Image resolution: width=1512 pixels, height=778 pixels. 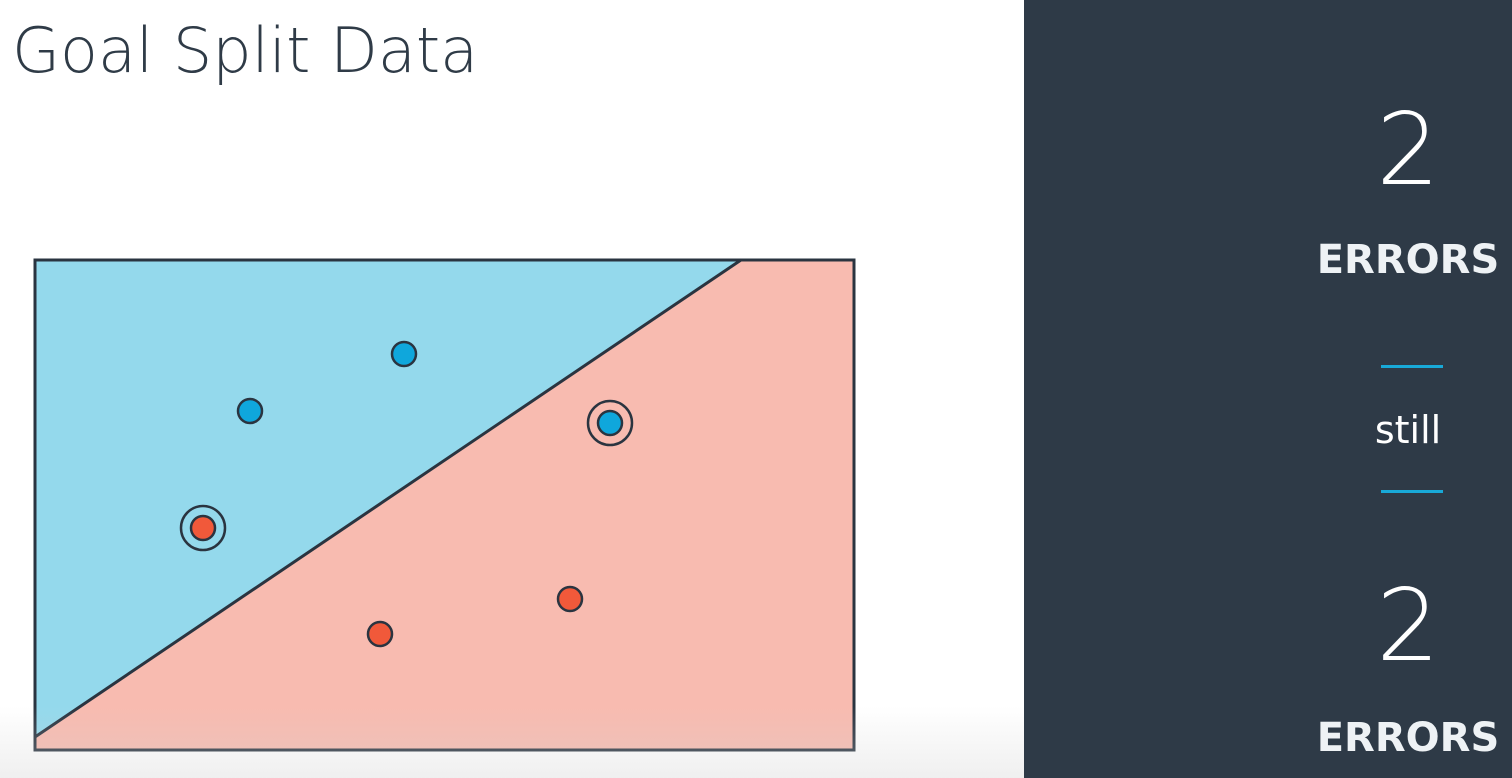 I want to click on blue-point-misclassified, so click(x=610, y=423).